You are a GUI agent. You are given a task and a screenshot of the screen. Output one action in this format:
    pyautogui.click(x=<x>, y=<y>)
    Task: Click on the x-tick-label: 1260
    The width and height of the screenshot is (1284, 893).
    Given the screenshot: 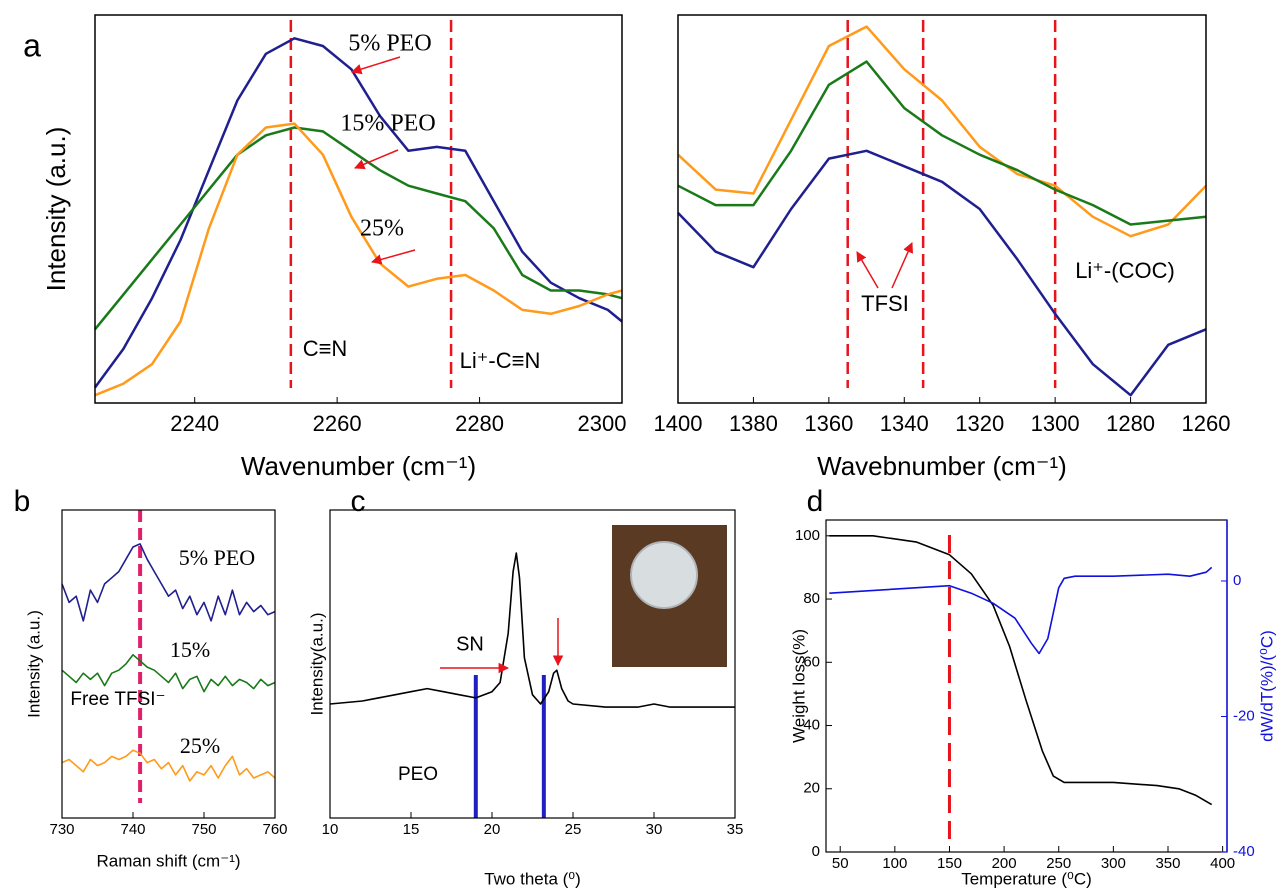 What is the action you would take?
    pyautogui.click(x=1206, y=423)
    